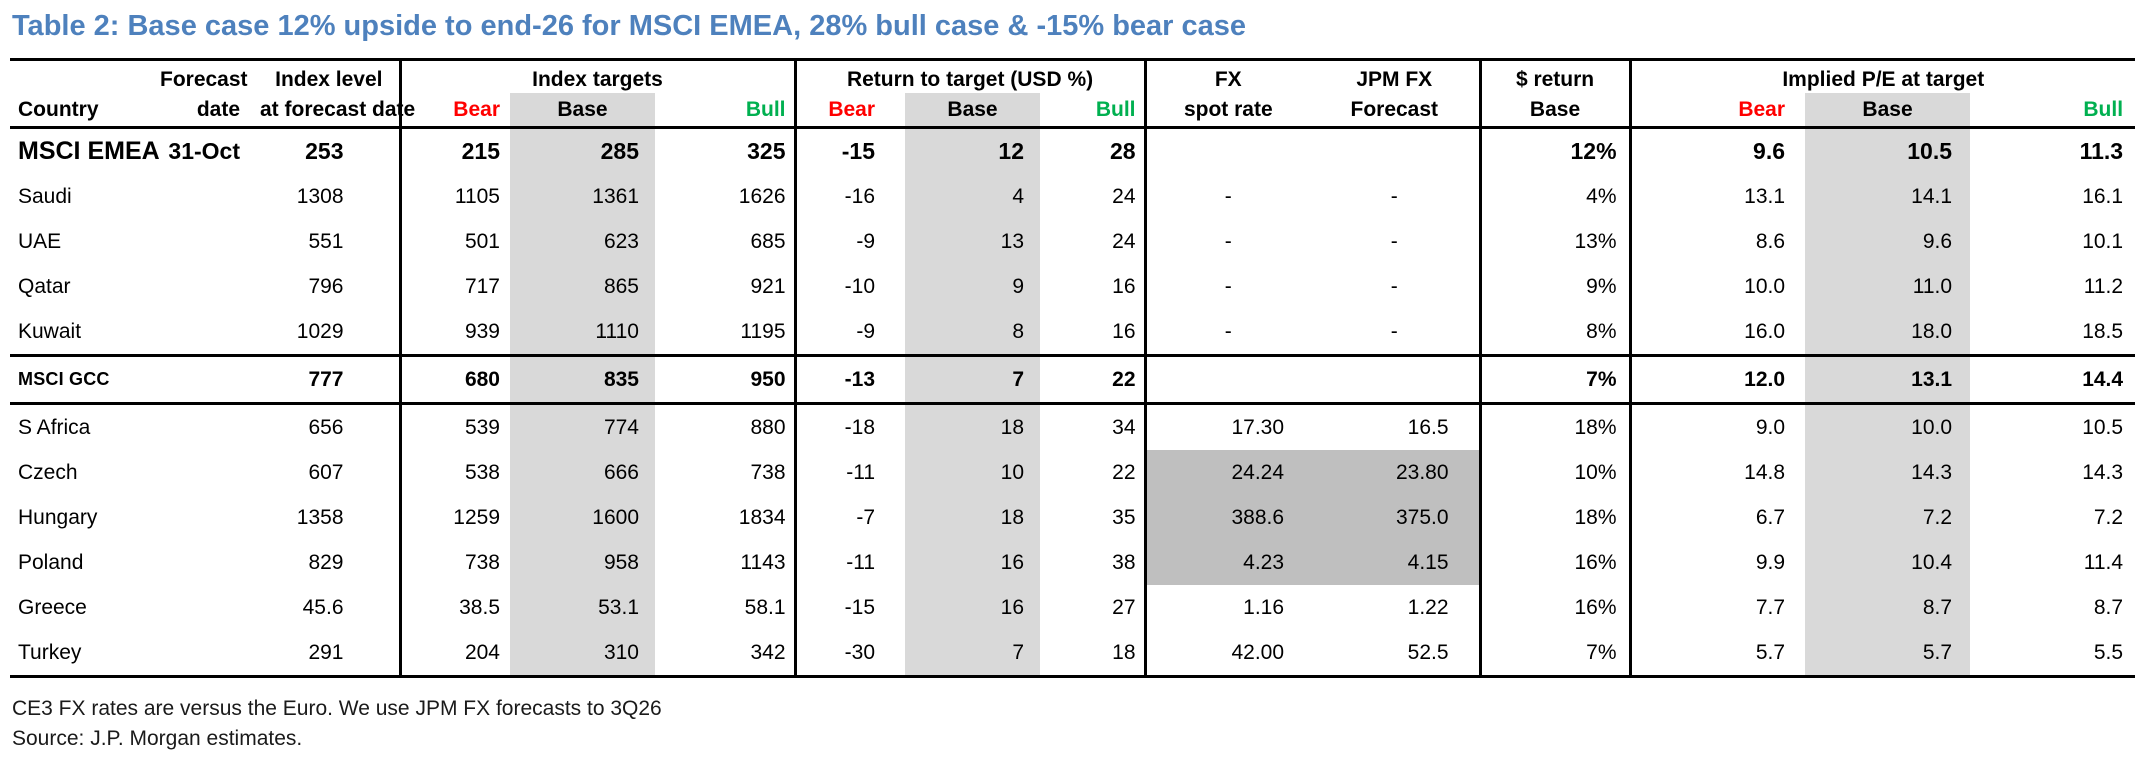 The image size is (2147, 761). I want to click on country-cell: MSCI GCC, so click(85, 379).